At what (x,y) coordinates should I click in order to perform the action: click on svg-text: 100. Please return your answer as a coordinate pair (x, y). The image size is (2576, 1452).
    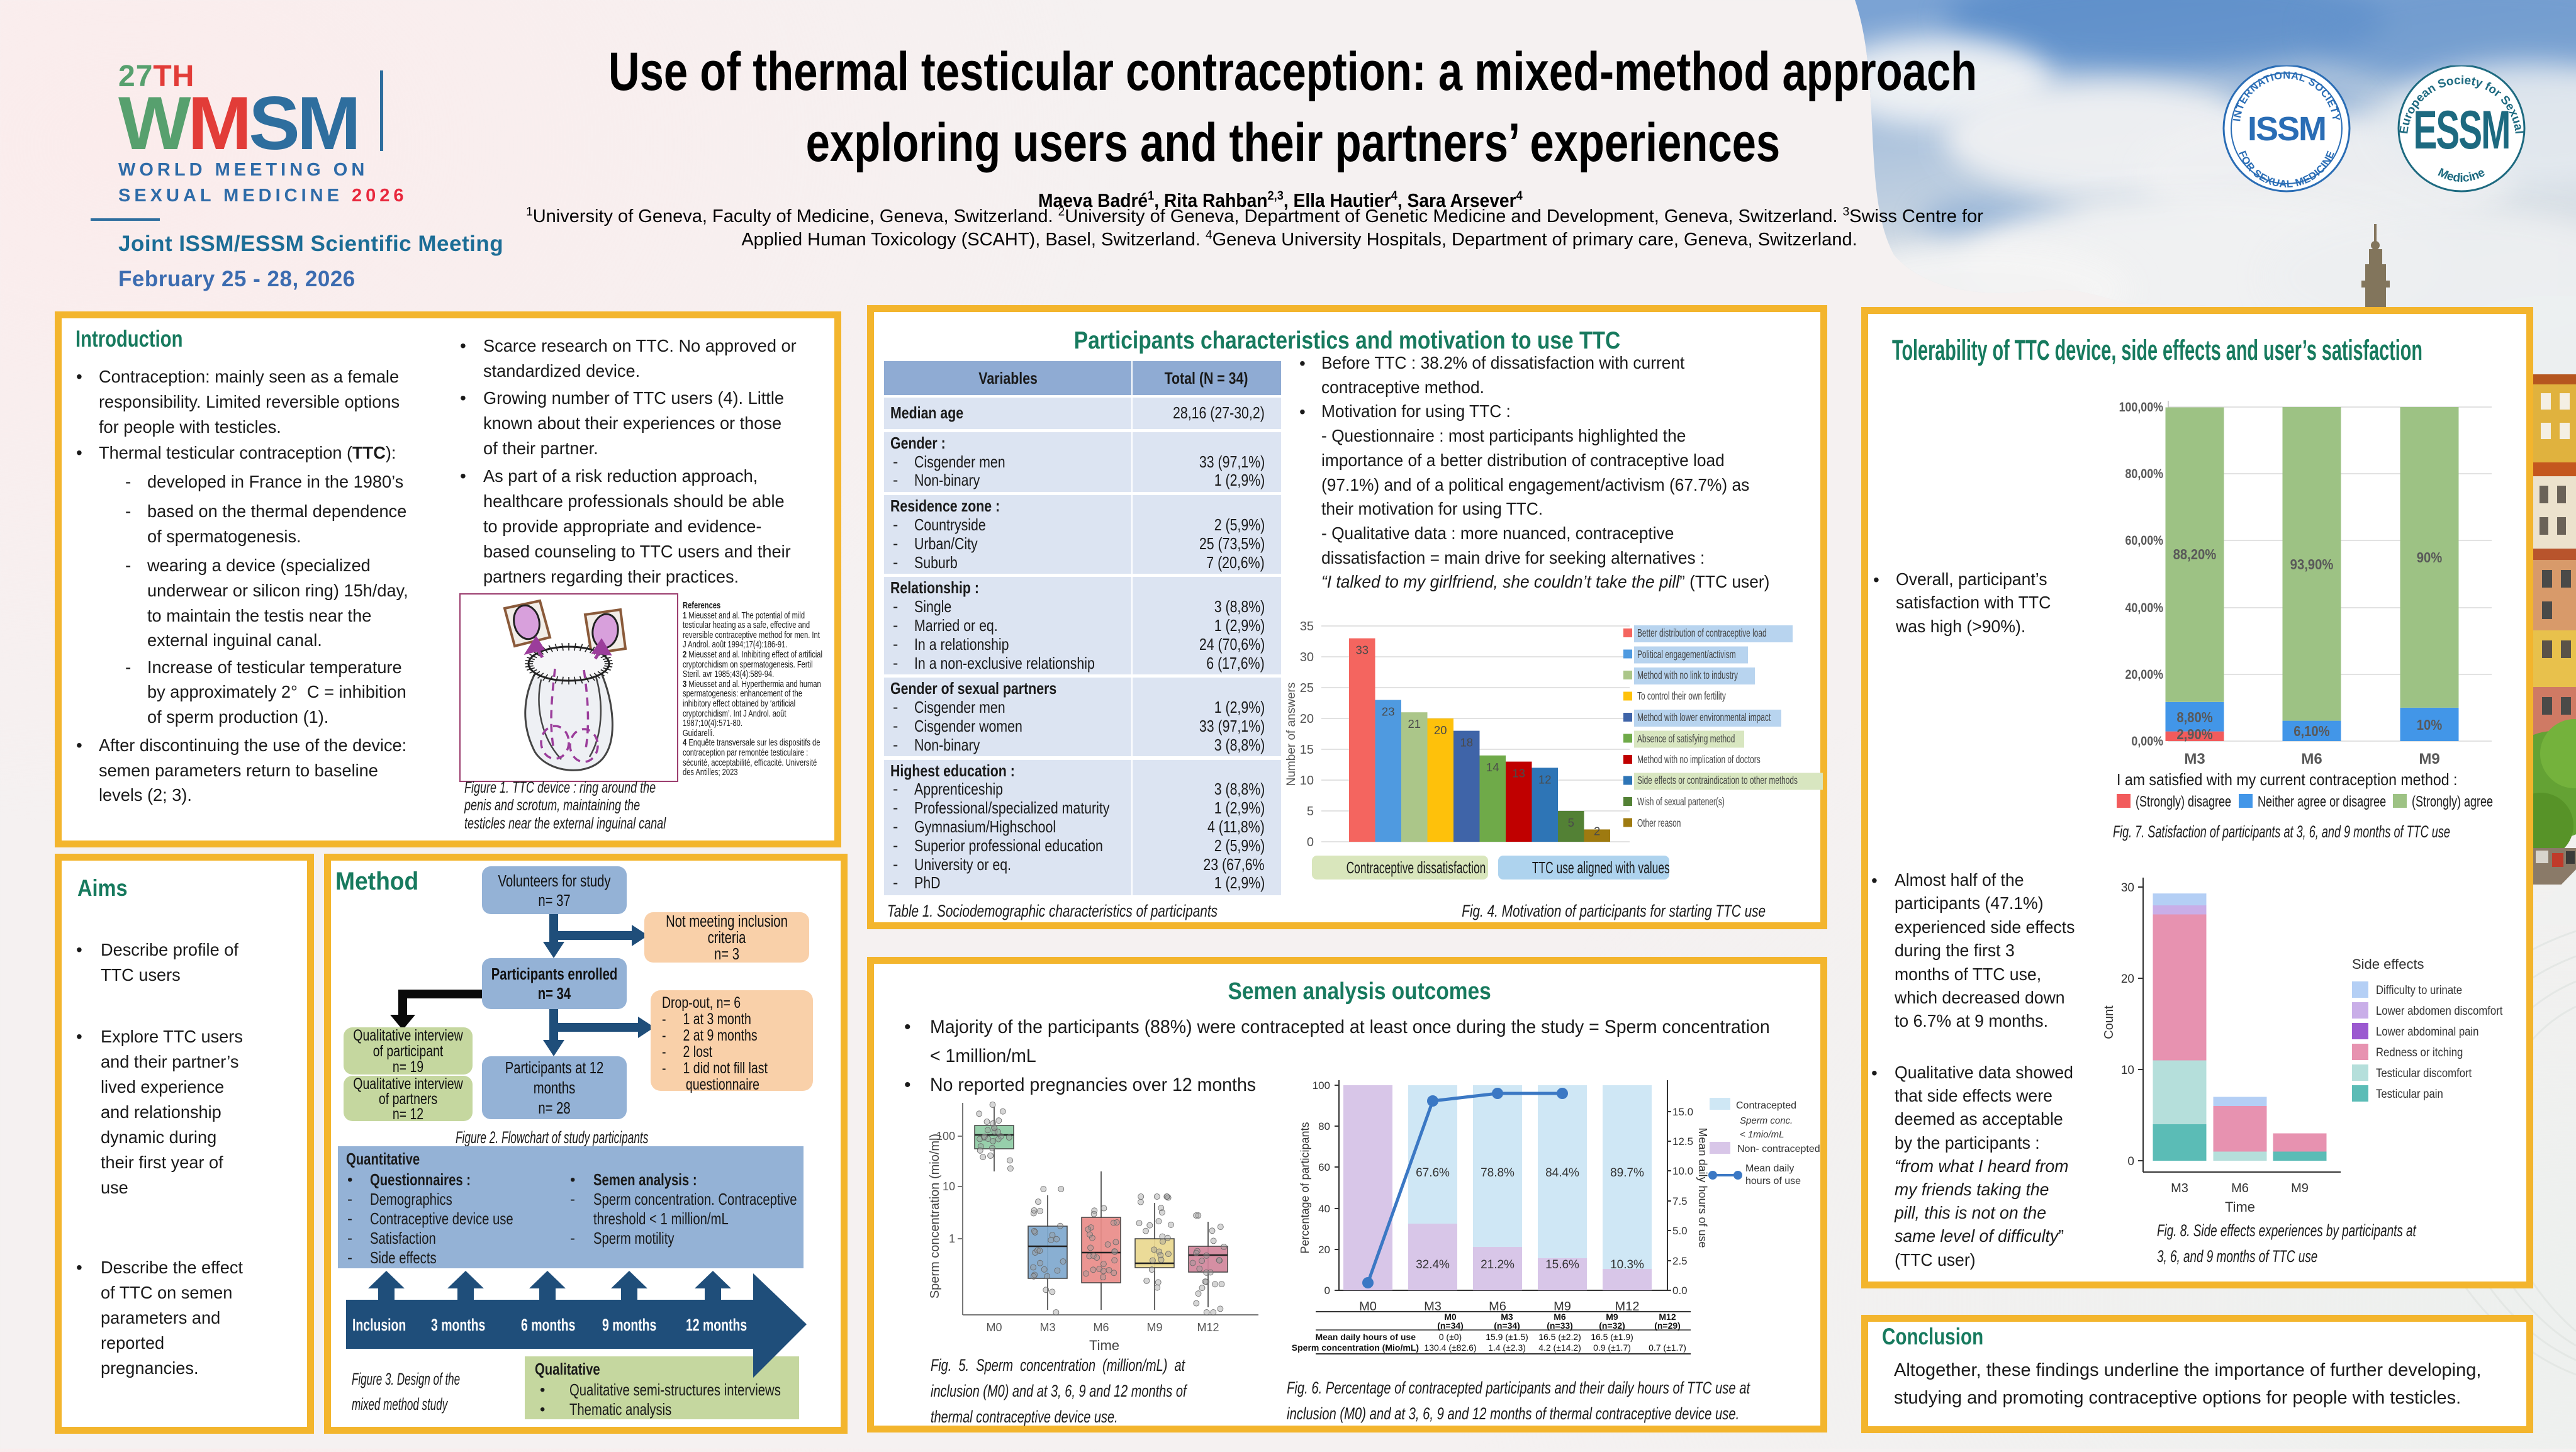
    Looking at the image, I should click on (1321, 1086).